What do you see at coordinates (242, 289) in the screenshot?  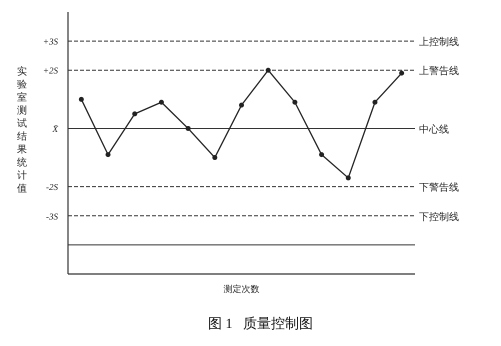 I see `x-axis-title: 测定次数` at bounding box center [242, 289].